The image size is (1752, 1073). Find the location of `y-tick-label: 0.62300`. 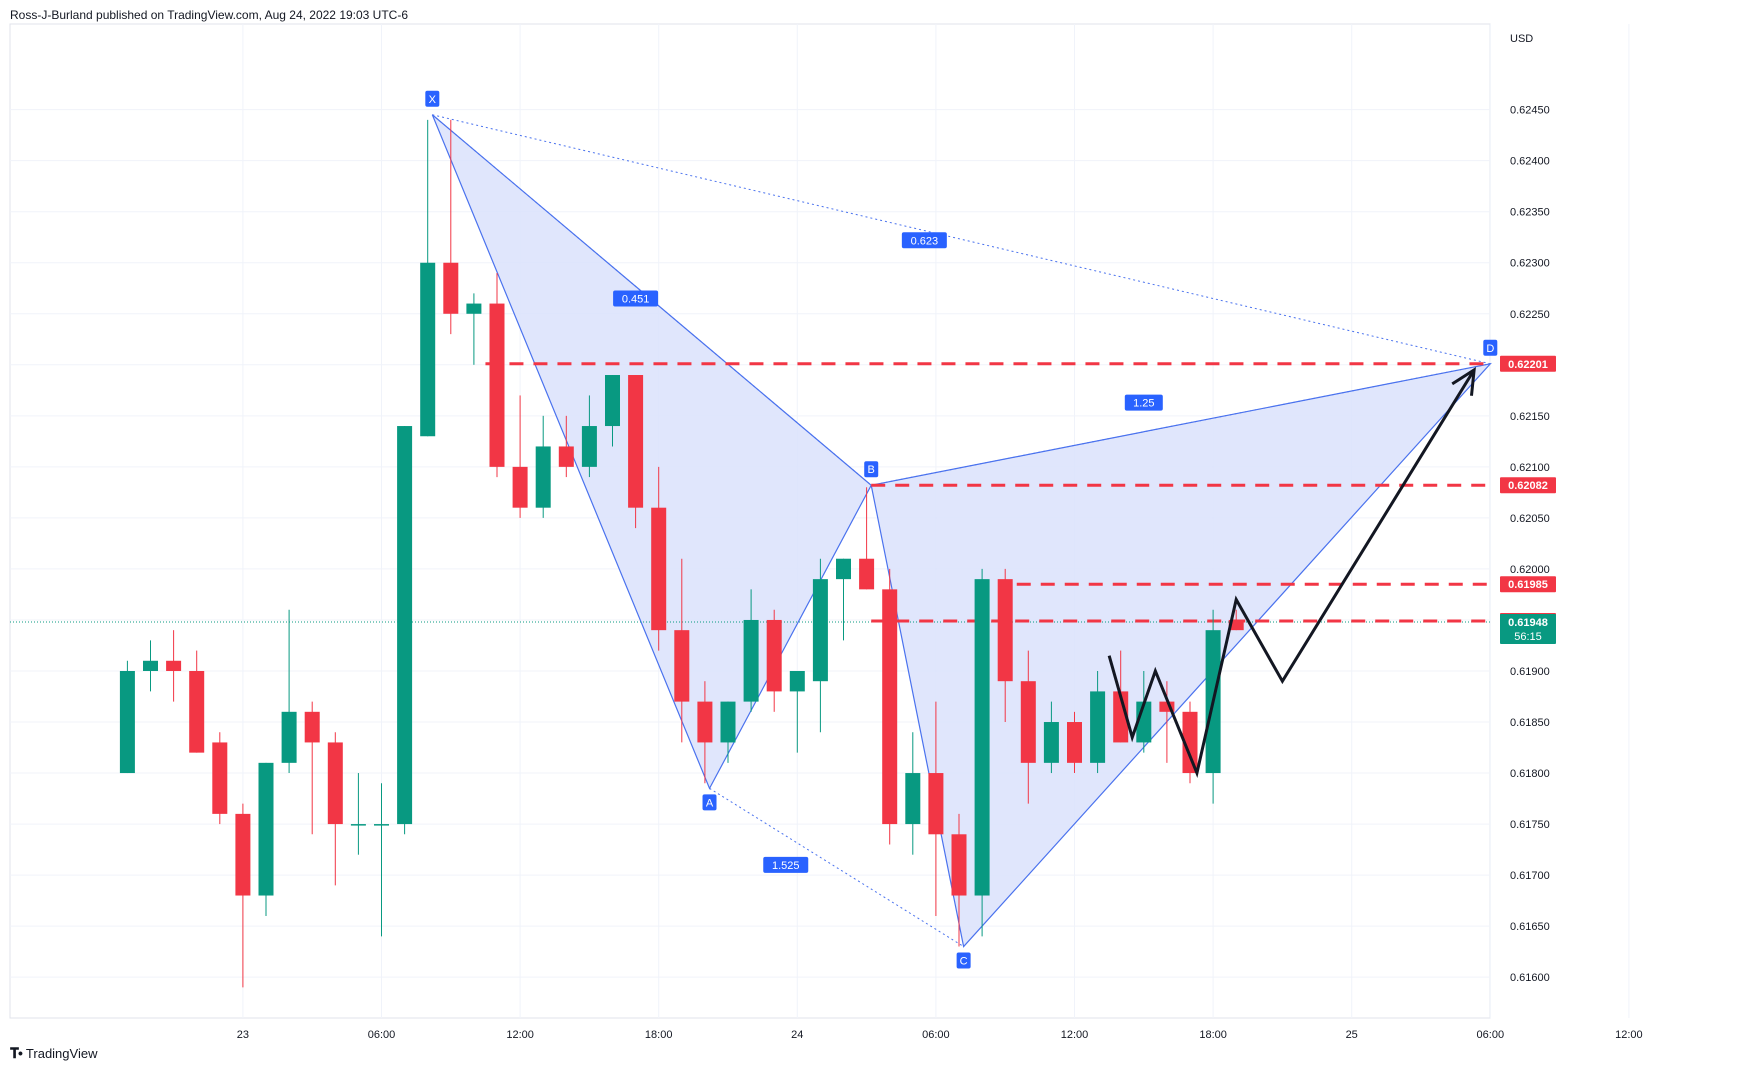

y-tick-label: 0.62300 is located at coordinates (1530, 264).